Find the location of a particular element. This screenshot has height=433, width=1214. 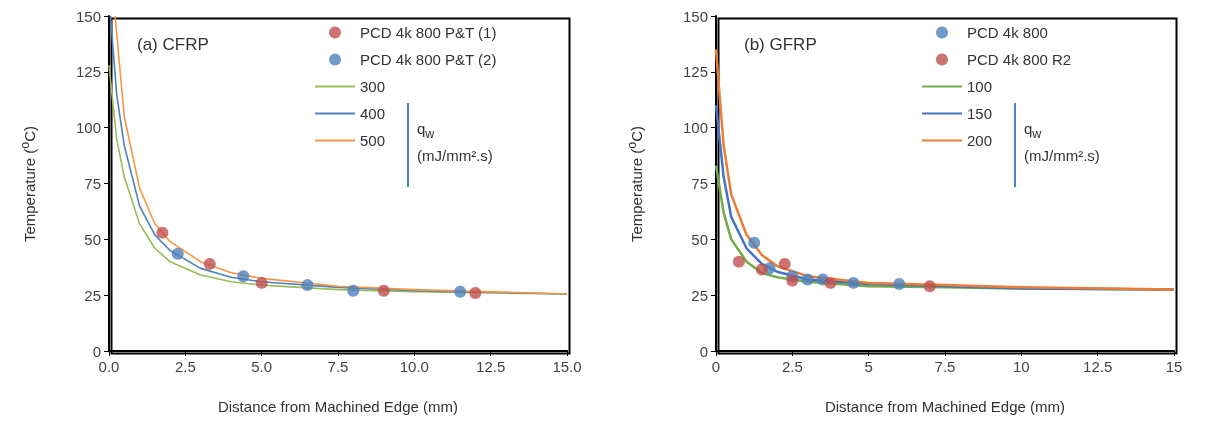

x-tick-label: 15.0 is located at coordinates (567, 366).